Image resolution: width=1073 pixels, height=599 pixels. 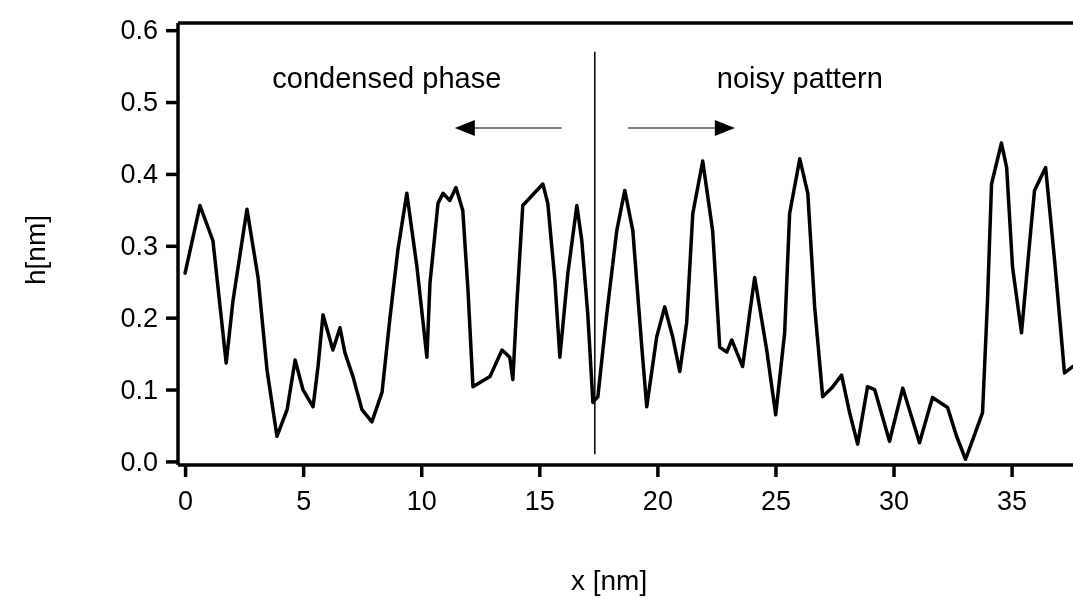 I want to click on y-tick-label: 0.6, so click(x=139, y=30).